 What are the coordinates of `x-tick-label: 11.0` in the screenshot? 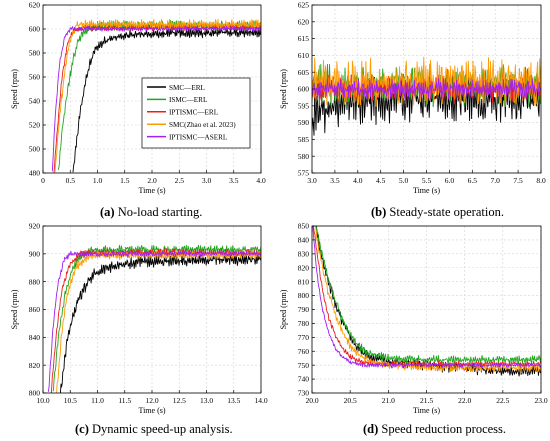 It's located at (97, 400).